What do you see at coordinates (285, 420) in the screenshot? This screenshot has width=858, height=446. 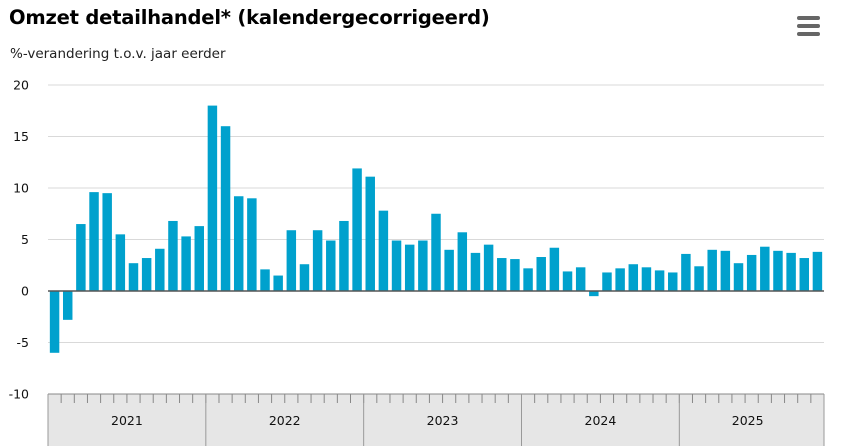 I see `x-year-label: 2022` at bounding box center [285, 420].